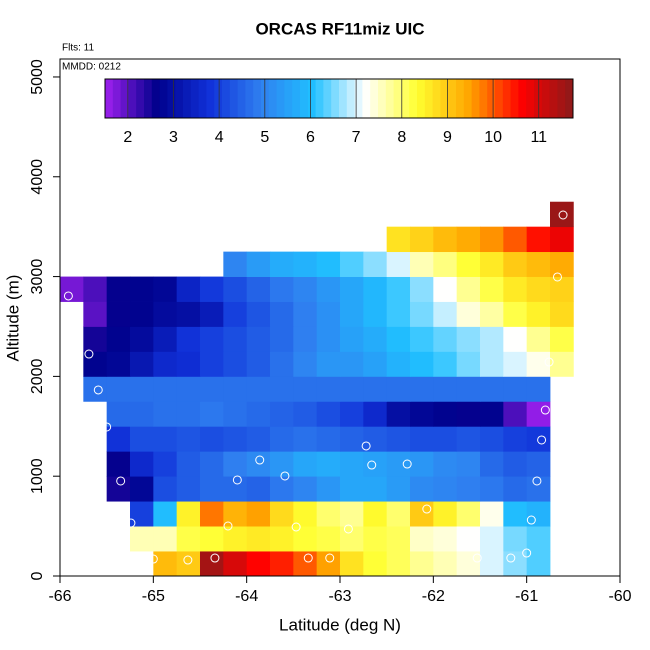 The height and width of the screenshot is (650, 650). I want to click on annotation: MMDD: 0212, so click(91, 67).